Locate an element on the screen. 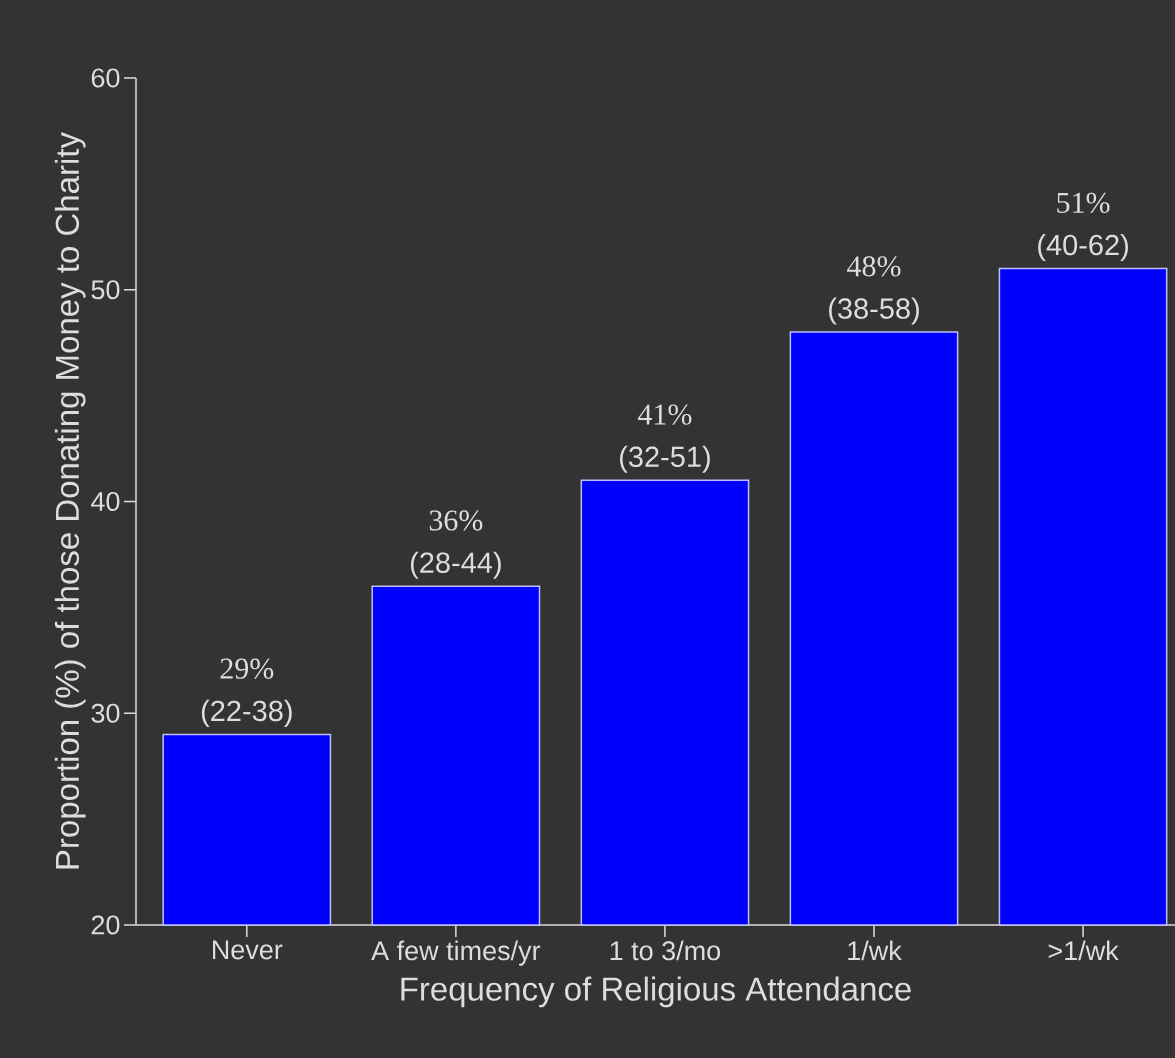 This screenshot has height=1058, width=1175. data-label: 41% is located at coordinates (665, 414).